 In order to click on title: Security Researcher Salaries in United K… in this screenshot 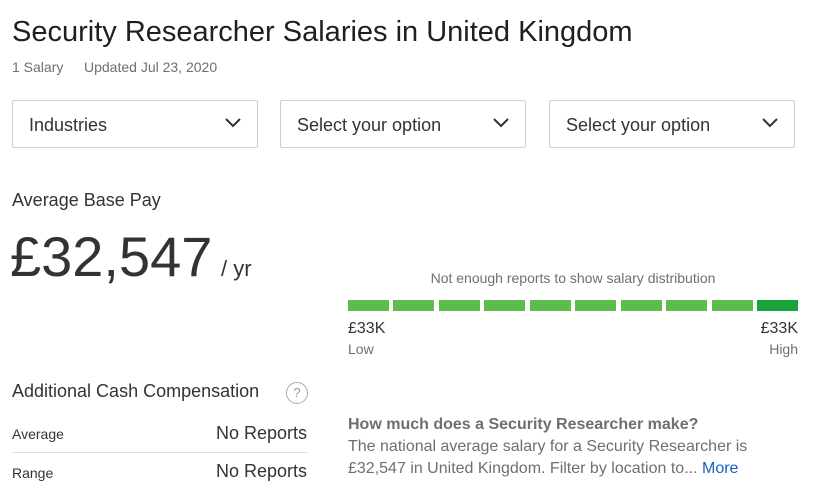, I will do `click(322, 32)`.